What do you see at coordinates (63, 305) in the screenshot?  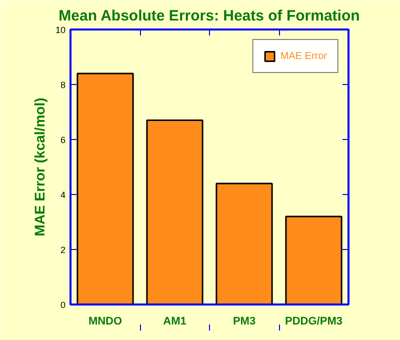 I see `y-tick-label: 0` at bounding box center [63, 305].